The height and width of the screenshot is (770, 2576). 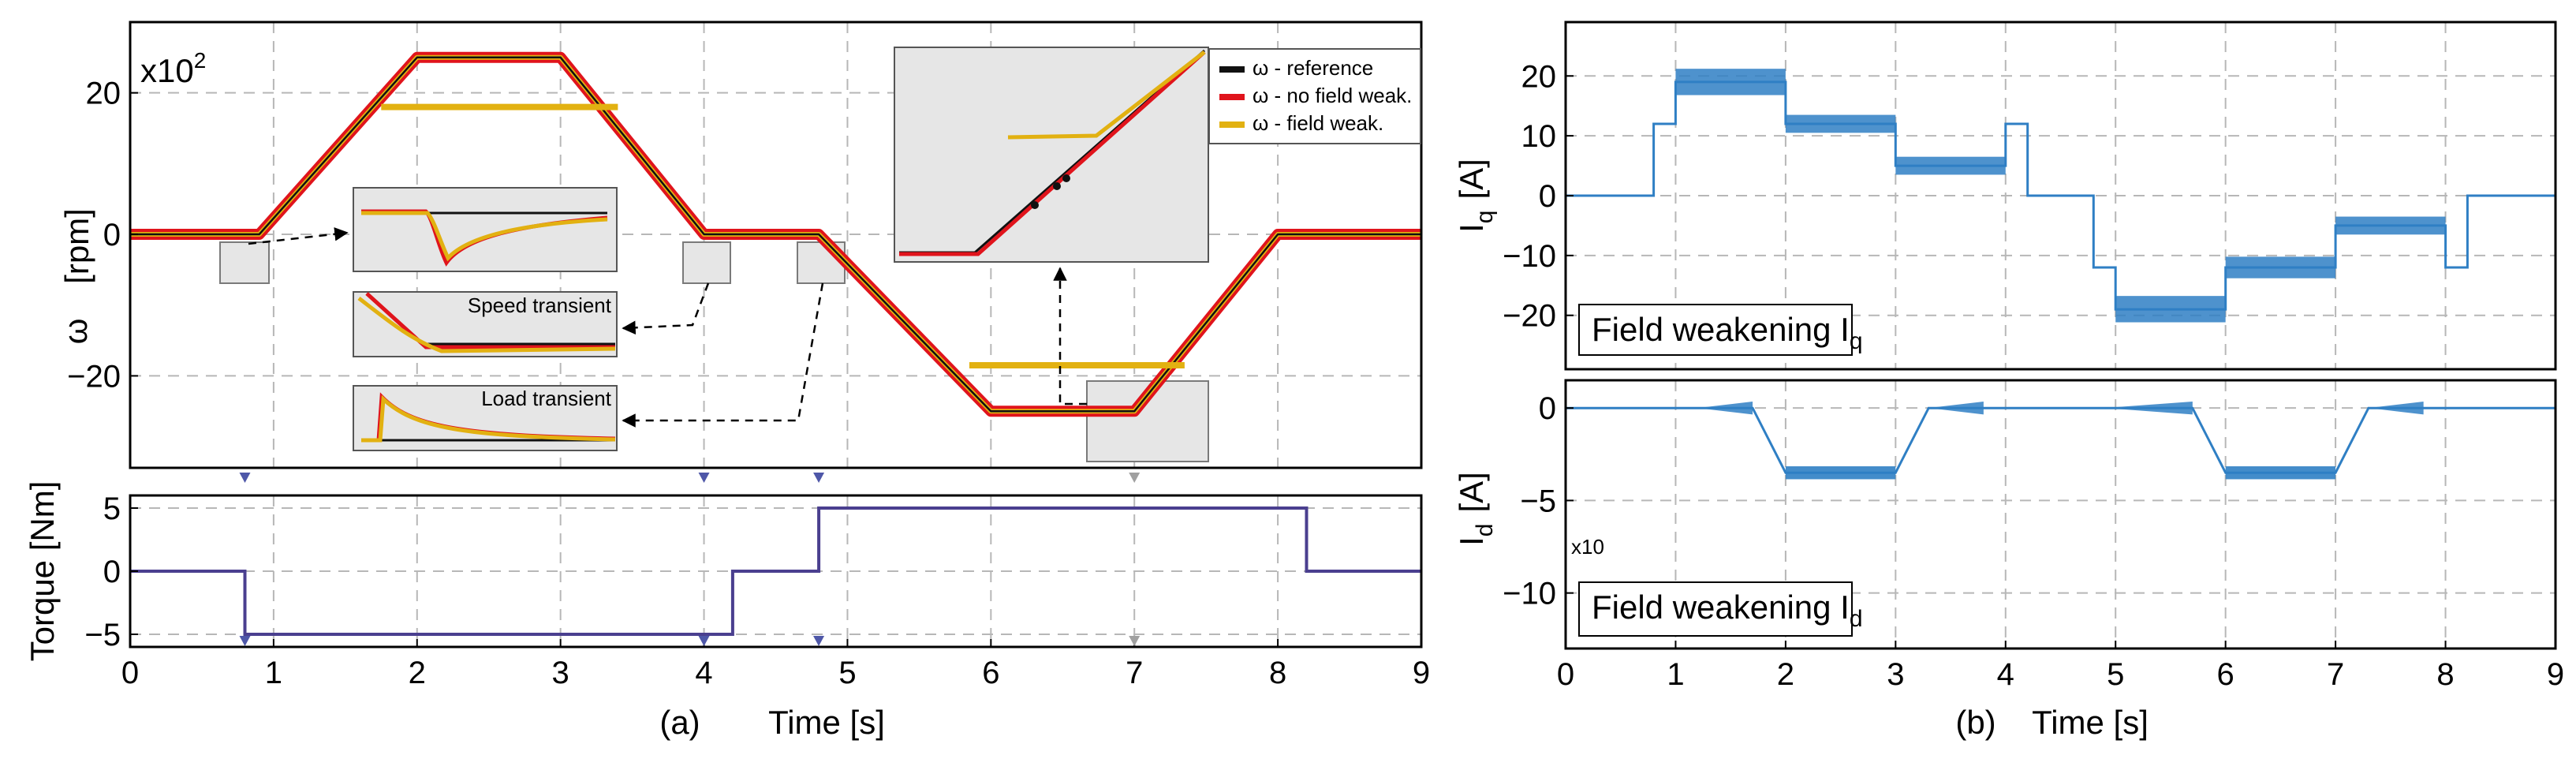 I want to click on inset-fw-frame, so click(x=1051, y=155).